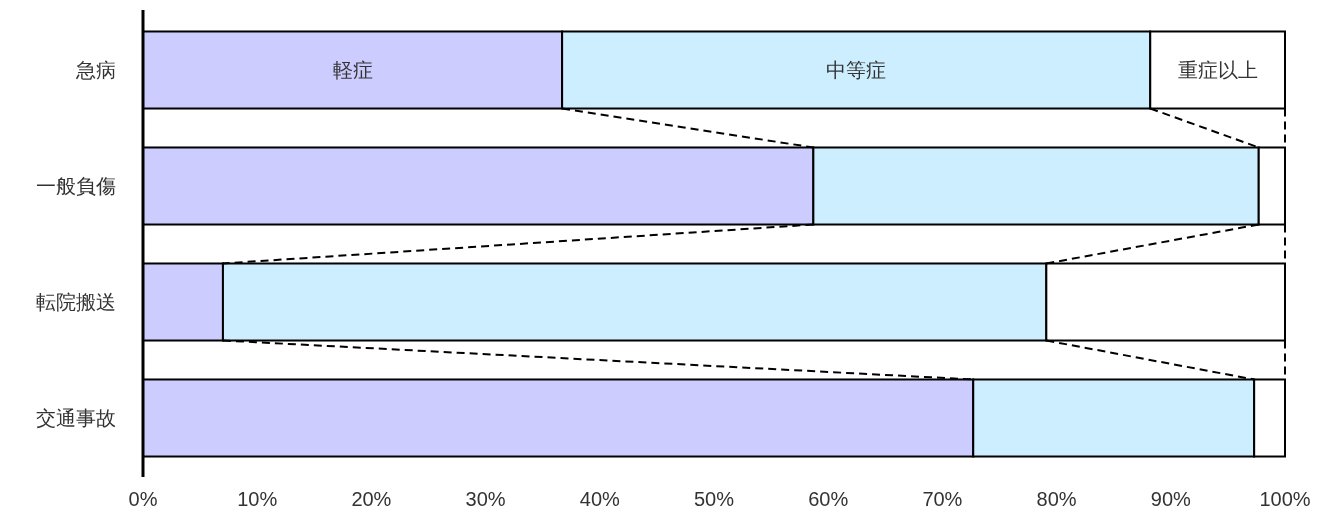  Describe the element at coordinates (1285, 499) in the screenshot. I see `x-tick-label: 100%` at that location.